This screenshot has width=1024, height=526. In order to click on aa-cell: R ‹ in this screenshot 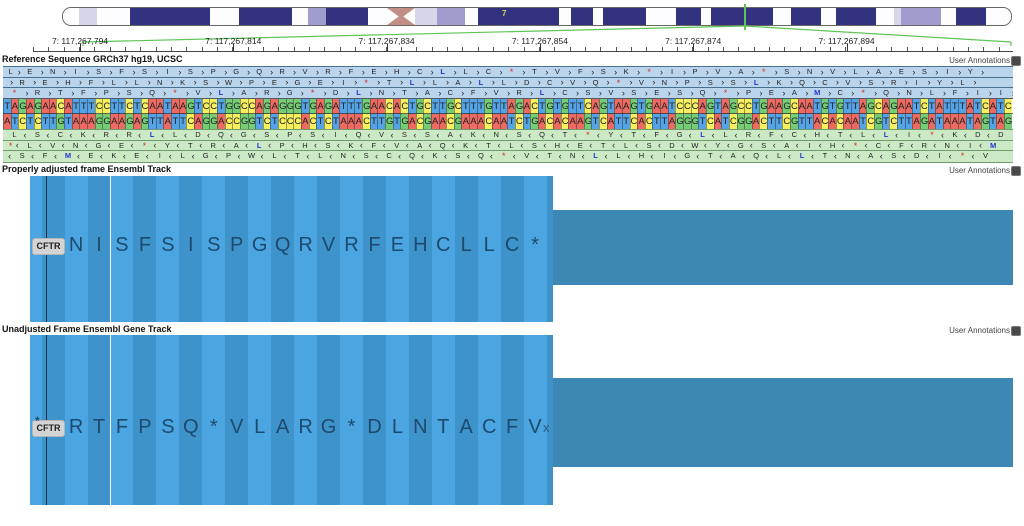, I will do `click(207, 145)`.